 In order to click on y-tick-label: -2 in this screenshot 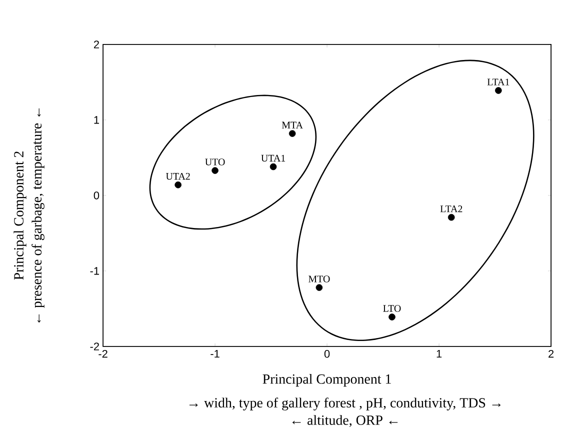, I will do `click(94, 346)`.